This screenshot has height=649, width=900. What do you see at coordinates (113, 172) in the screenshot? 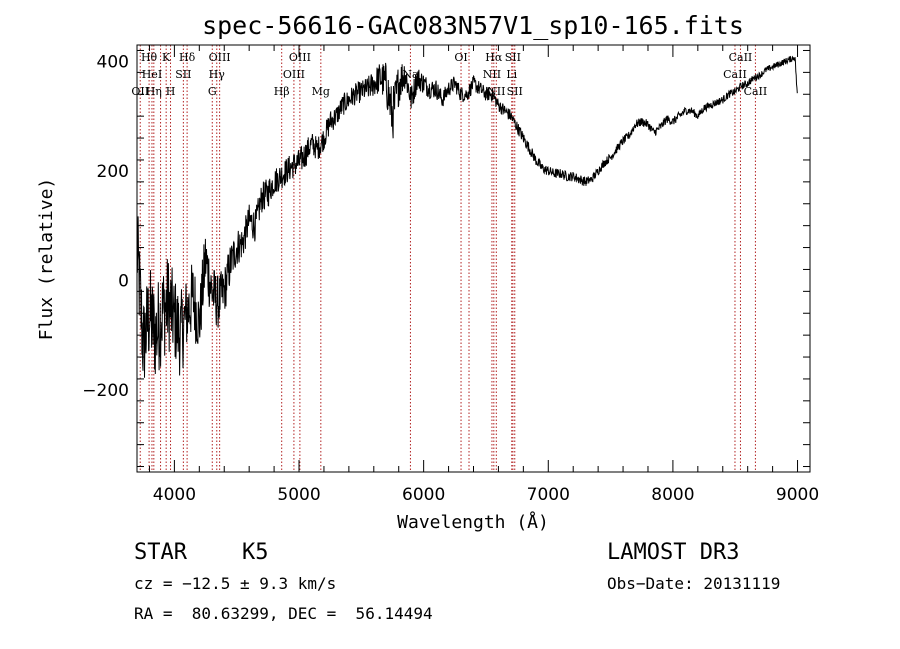
I see `y-tick-label: 200` at bounding box center [113, 172].